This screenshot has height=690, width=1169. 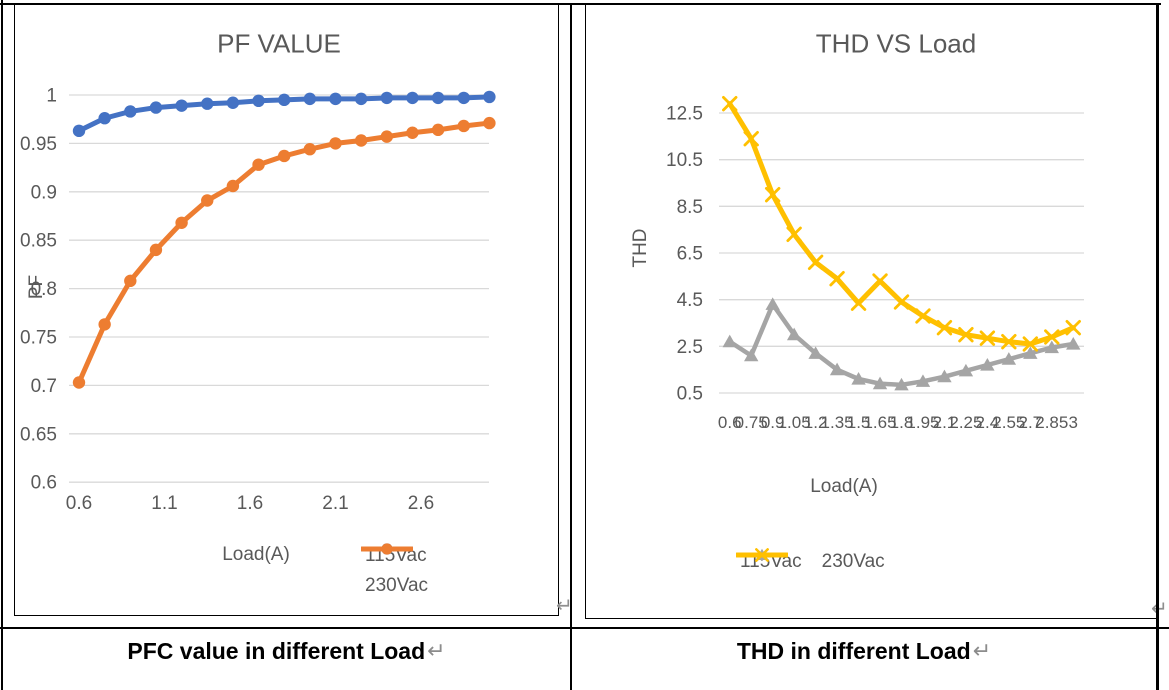 What do you see at coordinates (1031, 422) in the screenshot?
I see `svg-text: 2.7` at bounding box center [1031, 422].